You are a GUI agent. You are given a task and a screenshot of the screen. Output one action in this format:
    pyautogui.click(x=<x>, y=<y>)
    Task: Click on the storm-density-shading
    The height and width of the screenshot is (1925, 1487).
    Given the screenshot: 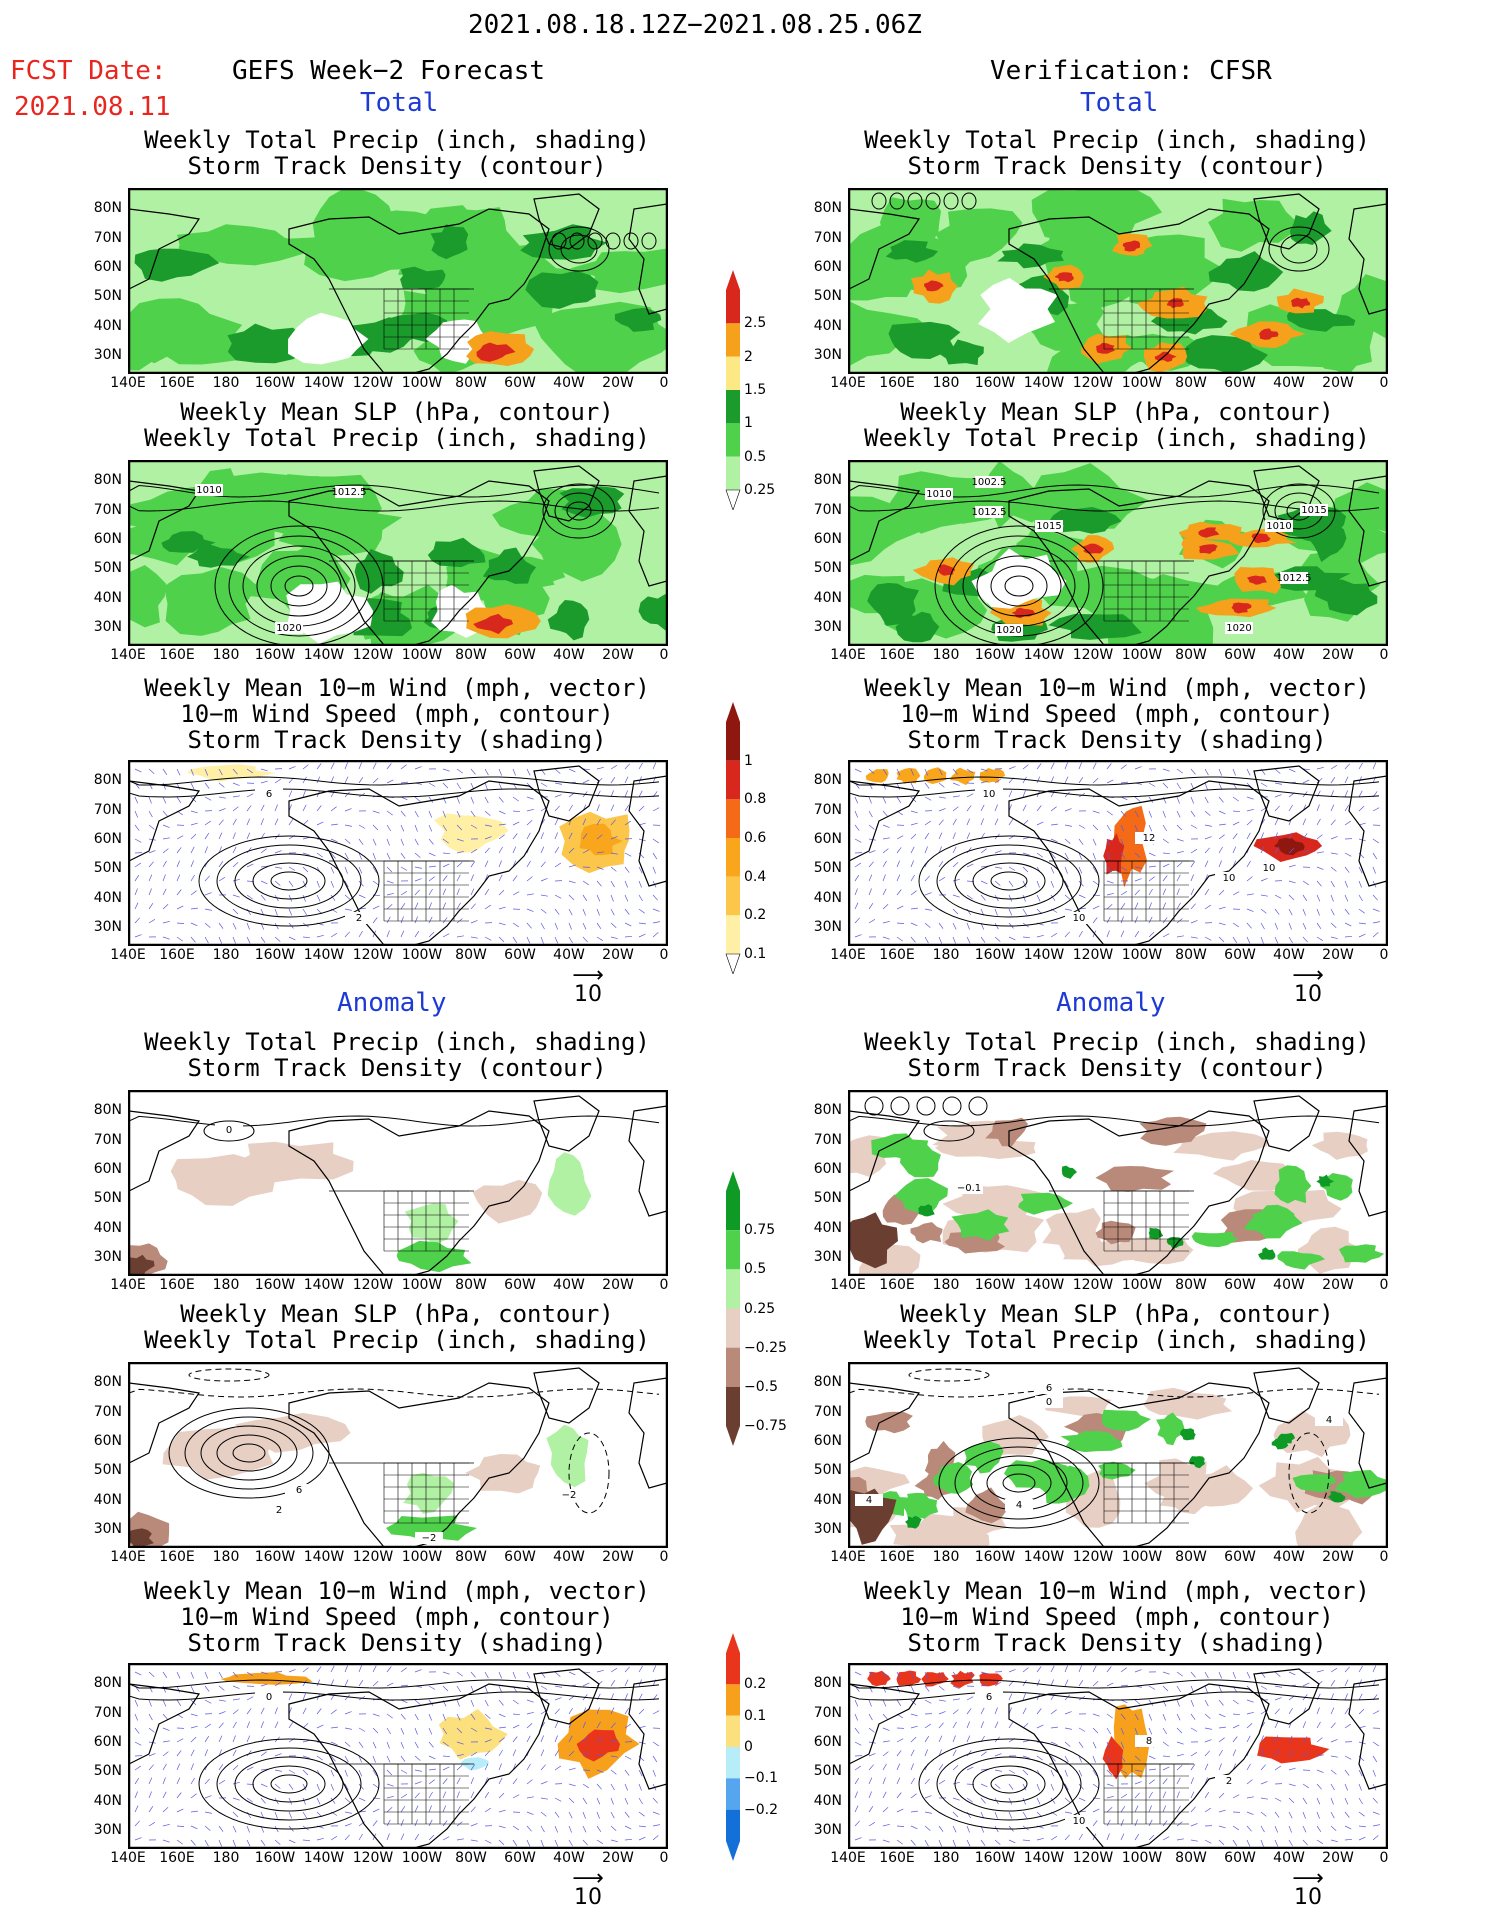 What is the action you would take?
    pyautogui.click(x=266, y=1678)
    